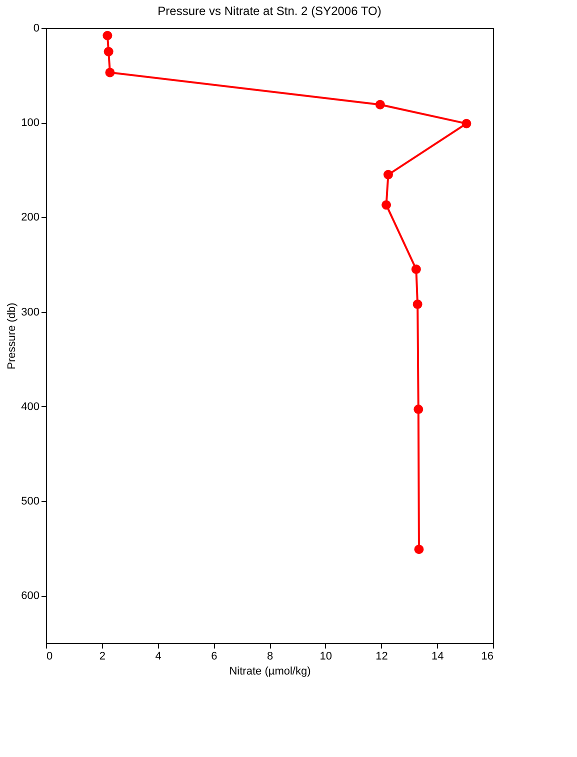 Image resolution: width=577 pixels, height=757 pixels. Describe the element at coordinates (270, 672) in the screenshot. I see `x-axis-title: Nitrate (µmol/kg)` at that location.